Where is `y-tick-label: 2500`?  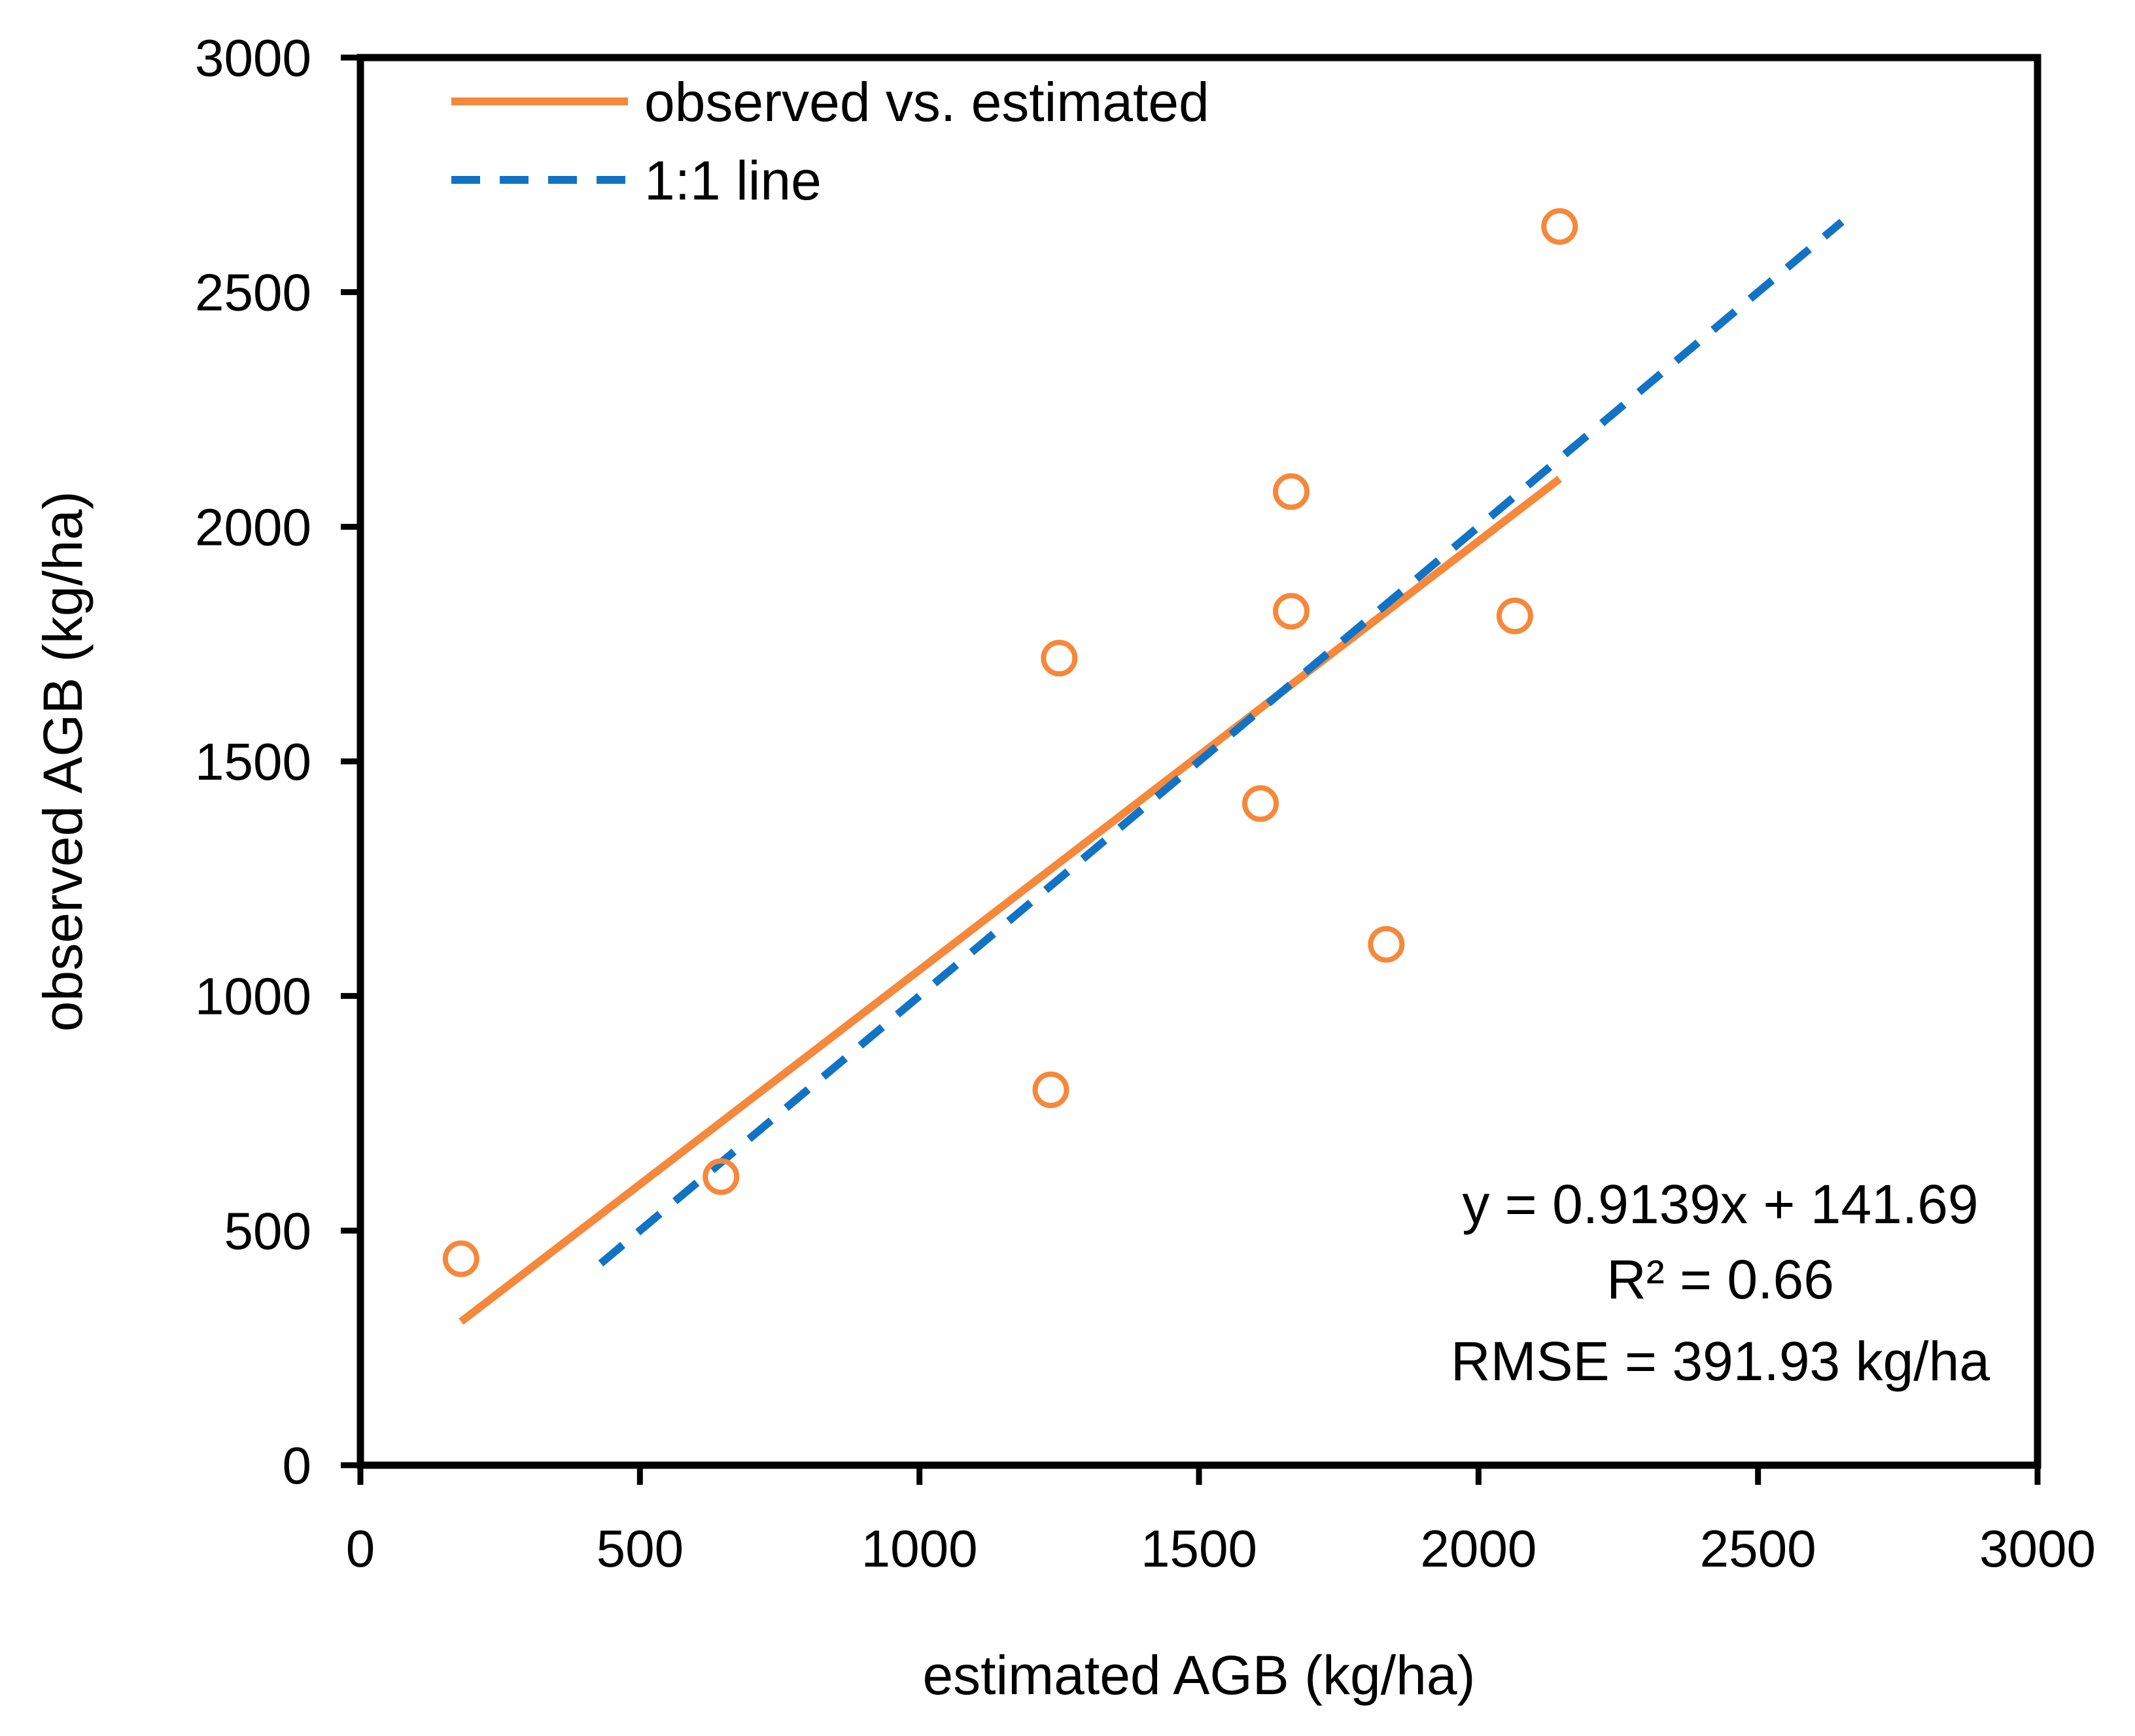
y-tick-label: 2500 is located at coordinates (253, 293).